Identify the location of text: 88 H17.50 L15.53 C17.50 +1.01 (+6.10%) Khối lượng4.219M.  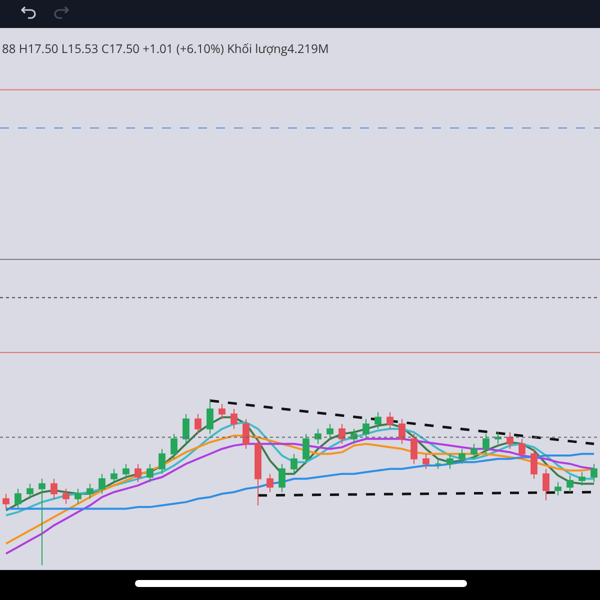
(165, 48).